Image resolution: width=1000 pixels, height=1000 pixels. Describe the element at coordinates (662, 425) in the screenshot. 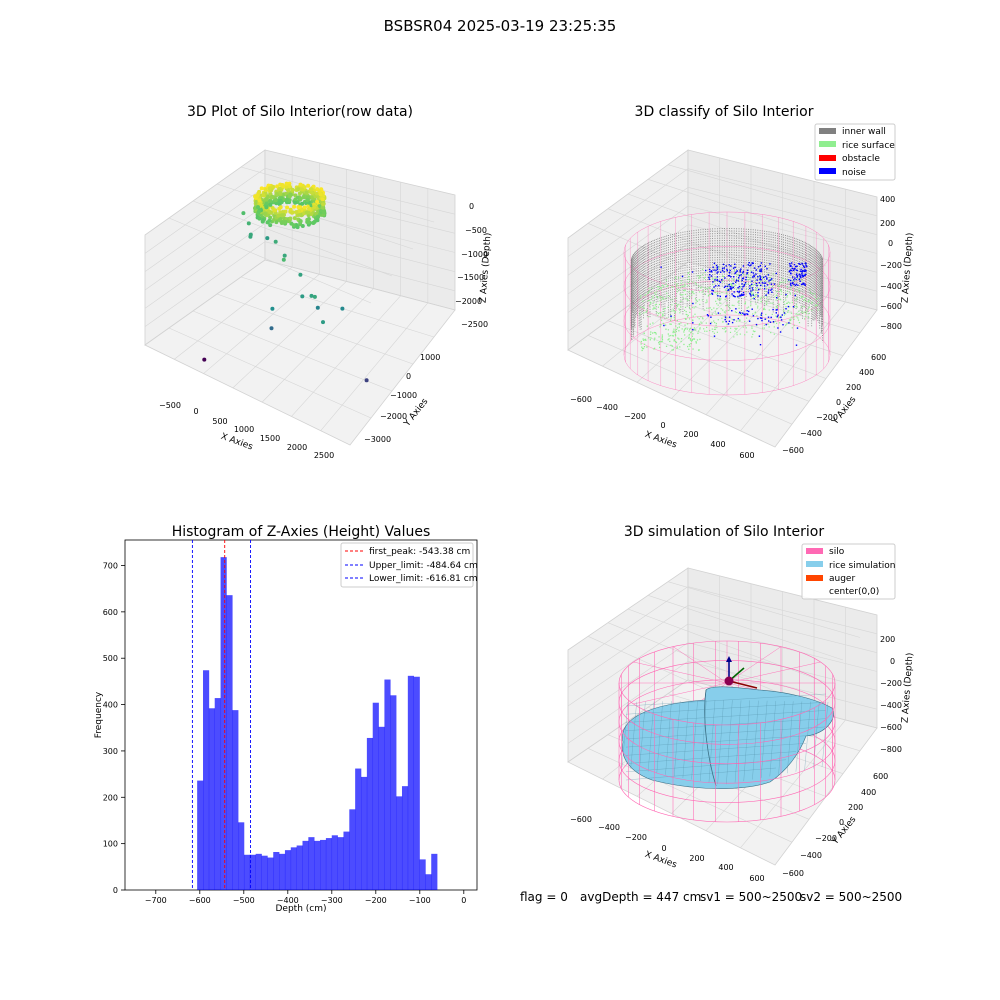

I see `classify3d-xtick: 0` at that location.